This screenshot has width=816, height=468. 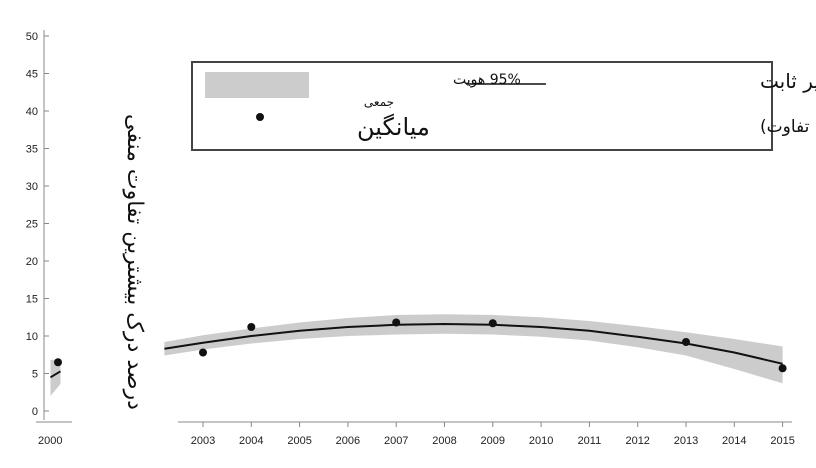 I want to click on y-tick-label: 0, so click(x=35, y=412).